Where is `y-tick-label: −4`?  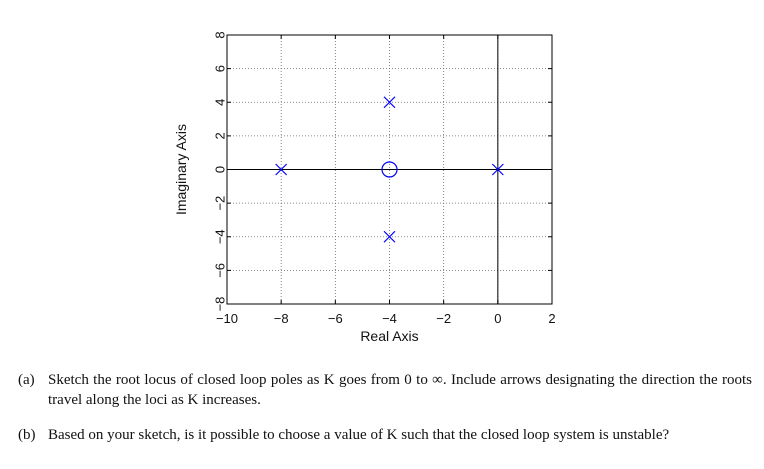
y-tick-label: −4 is located at coordinates (219, 236).